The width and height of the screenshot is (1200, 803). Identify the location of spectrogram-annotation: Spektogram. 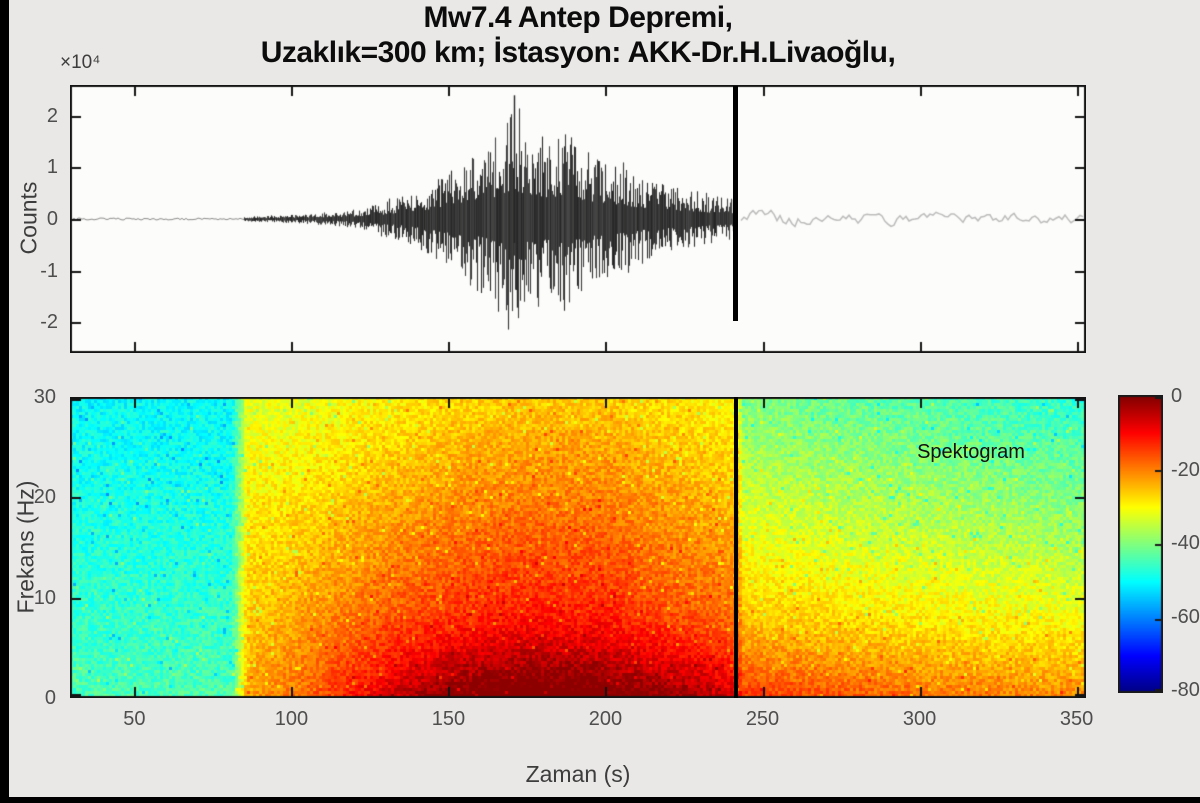
(971, 452).